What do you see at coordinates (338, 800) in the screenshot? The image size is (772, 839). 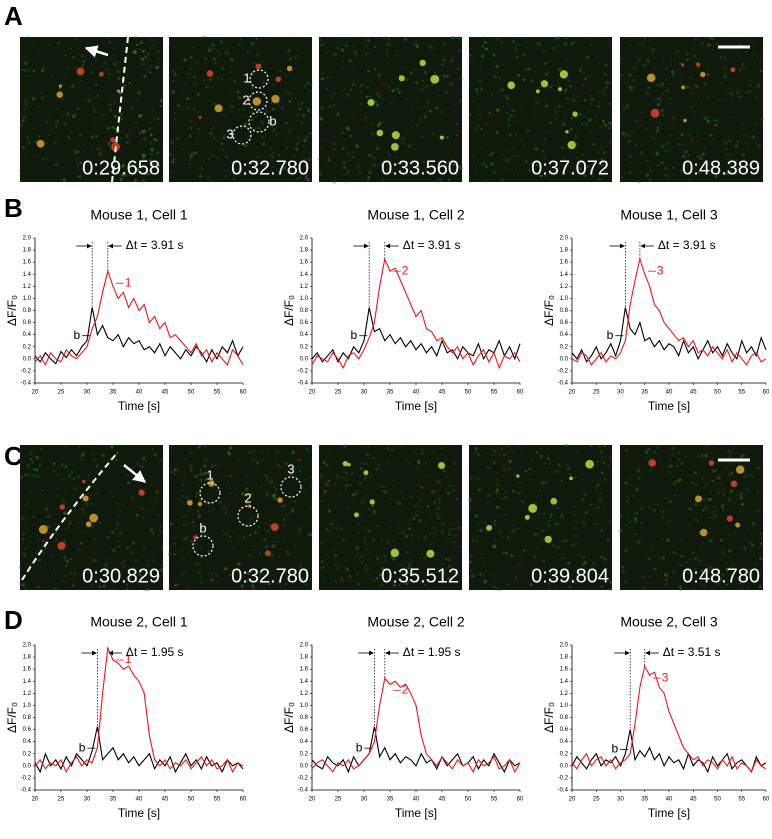 I see `x-tick-label: 25` at bounding box center [338, 800].